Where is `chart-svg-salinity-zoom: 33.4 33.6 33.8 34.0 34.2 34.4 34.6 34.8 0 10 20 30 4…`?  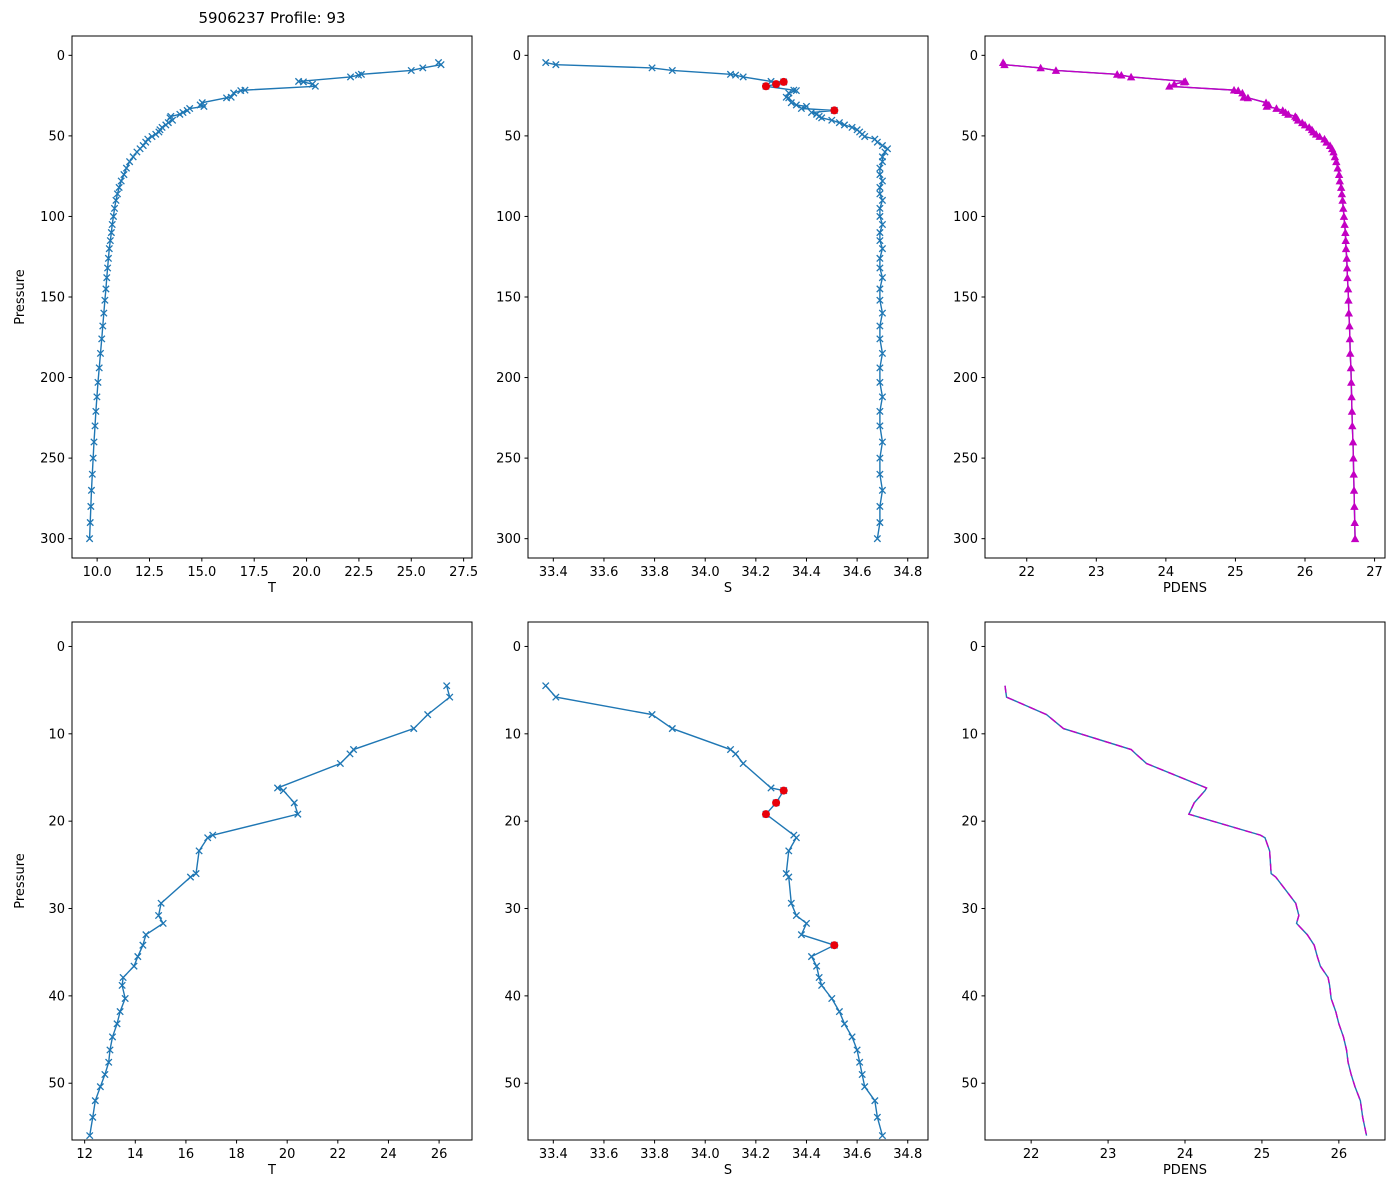
chart-svg-salinity-zoom: 33.4 33.6 33.8 34.0 34.2 34.4 34.6 34.8 0 10 20 30 4… is located at coordinates (716, 899).